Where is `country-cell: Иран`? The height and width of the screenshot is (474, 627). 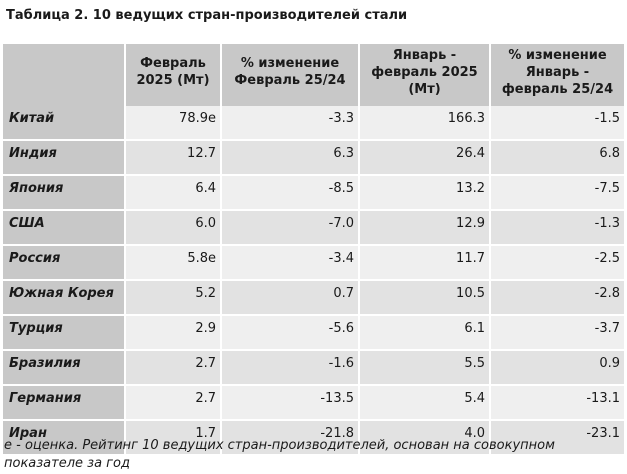
country-cell: Иран is located at coordinates (64, 438).